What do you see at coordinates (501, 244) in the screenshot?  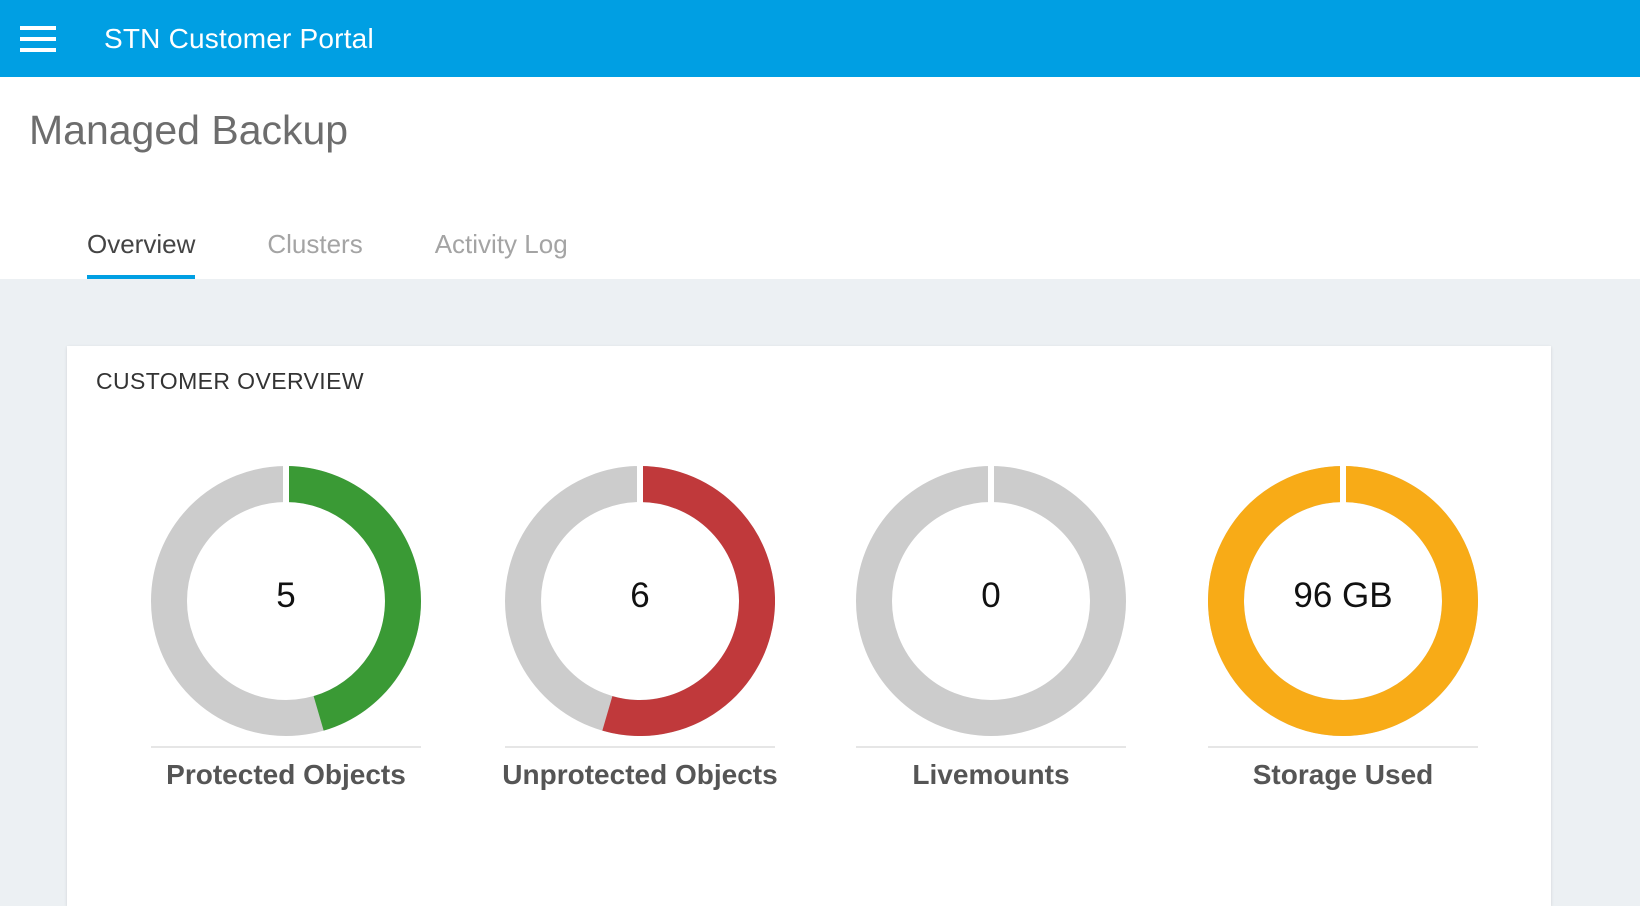 I see `tab-activity-log: Activity Log` at bounding box center [501, 244].